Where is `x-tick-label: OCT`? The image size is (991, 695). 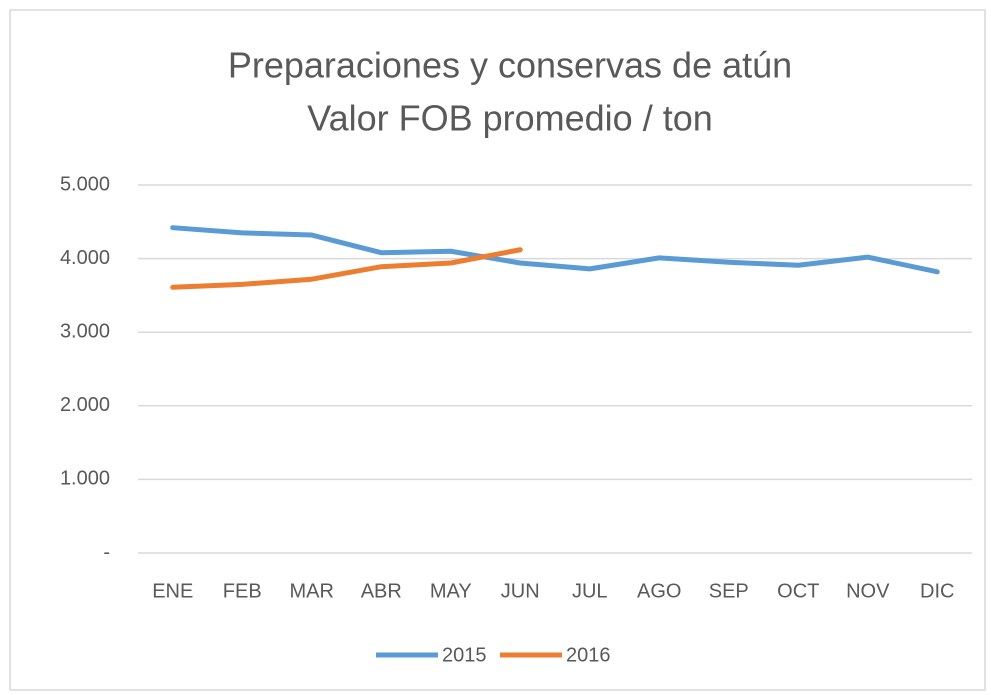
x-tick-label: OCT is located at coordinates (798, 591).